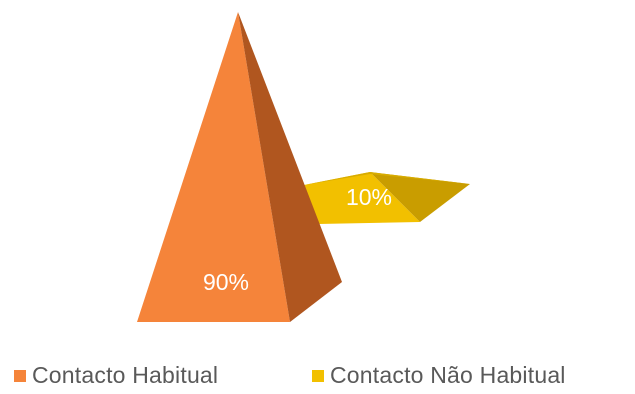  I want to click on data-label-habitual: 90%, so click(226, 282).